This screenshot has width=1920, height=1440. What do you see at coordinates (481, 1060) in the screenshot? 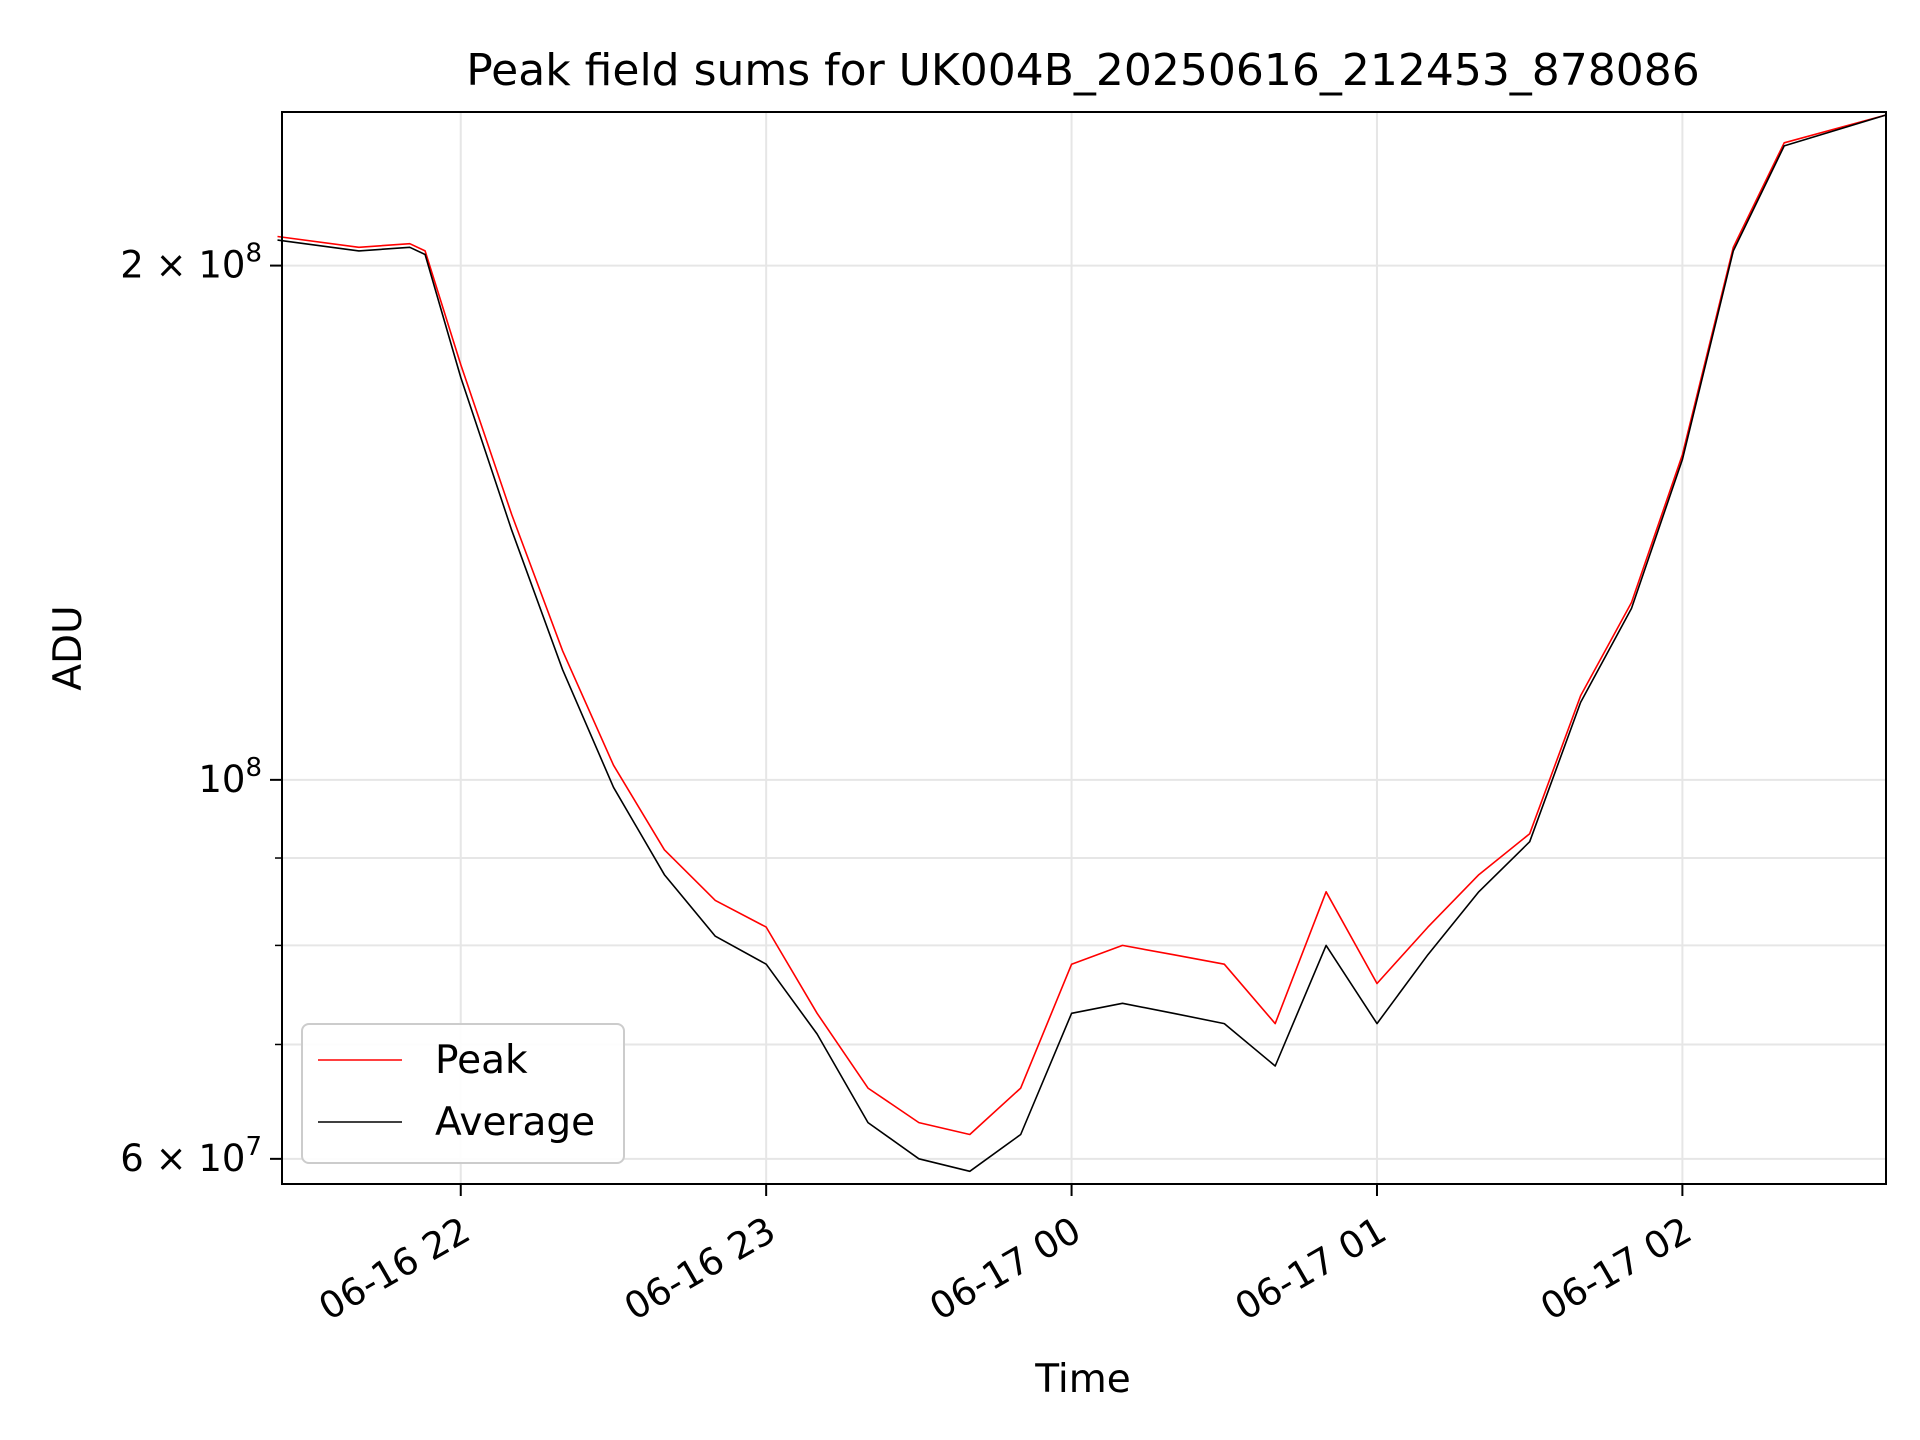
I see `legend-label-peak: Peak` at bounding box center [481, 1060].